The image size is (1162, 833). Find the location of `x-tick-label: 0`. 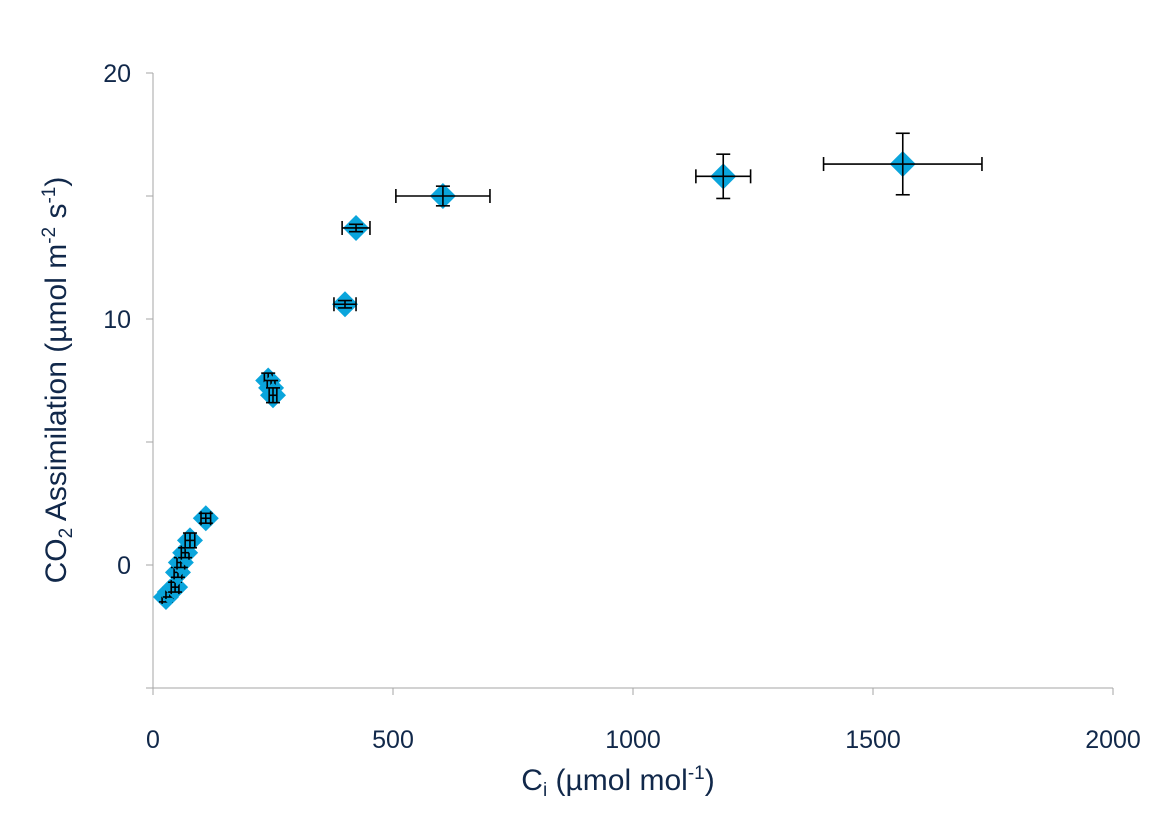

x-tick-label: 0 is located at coordinates (153, 740).